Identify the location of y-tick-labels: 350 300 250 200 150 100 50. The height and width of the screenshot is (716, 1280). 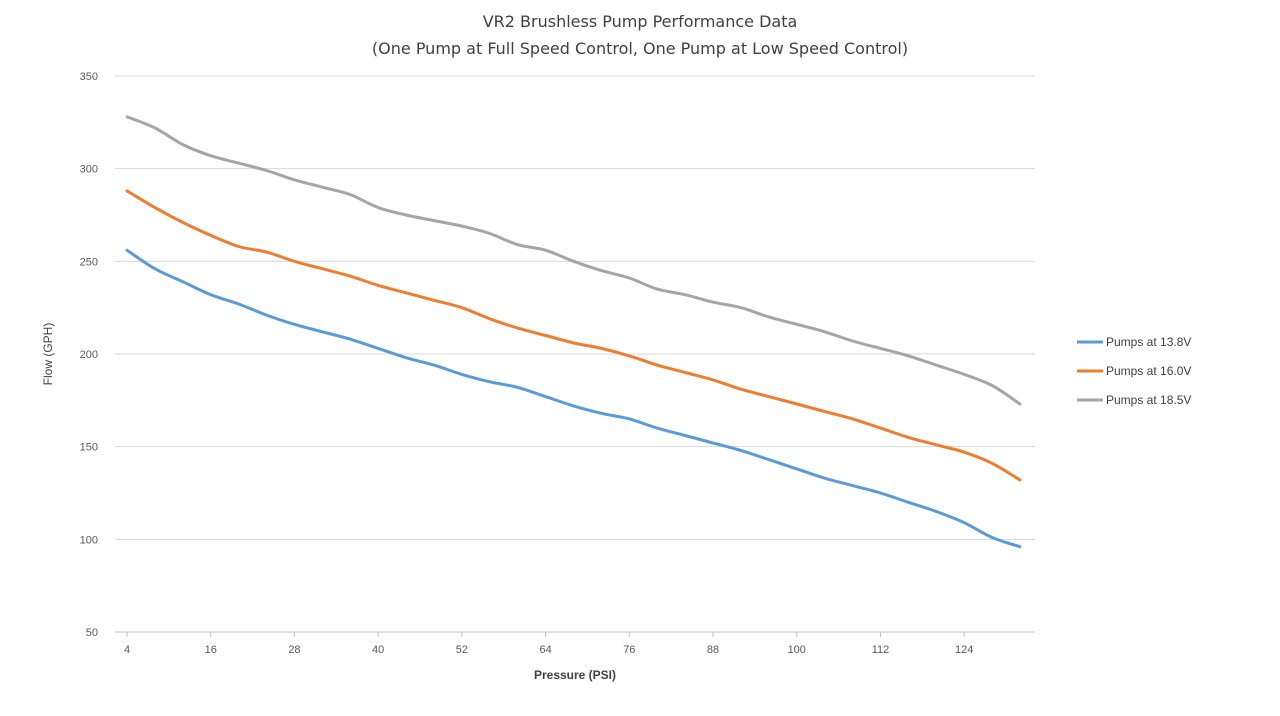
(89, 355).